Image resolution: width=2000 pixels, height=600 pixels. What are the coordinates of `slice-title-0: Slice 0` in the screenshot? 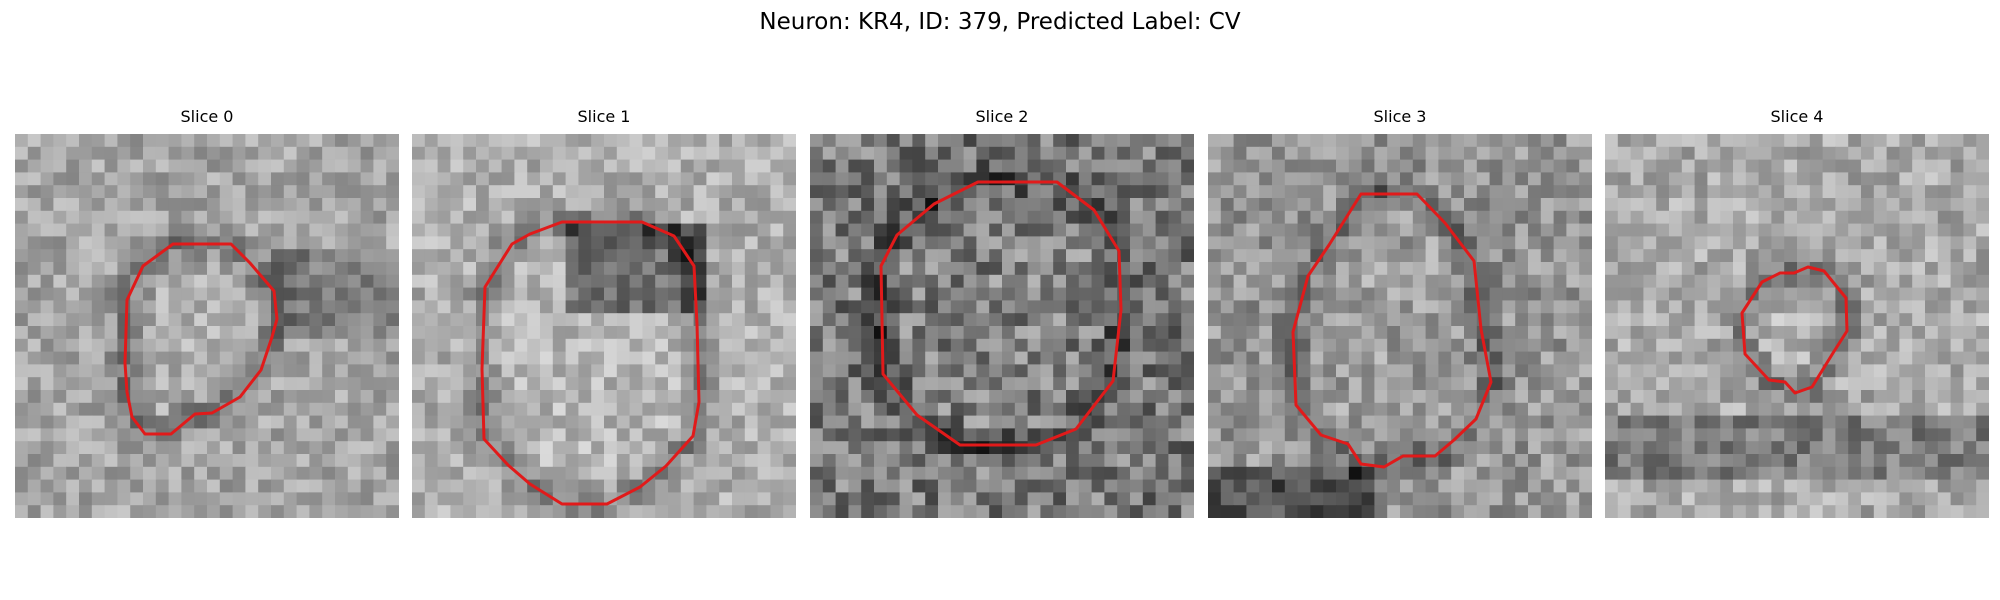 It's located at (207, 116).